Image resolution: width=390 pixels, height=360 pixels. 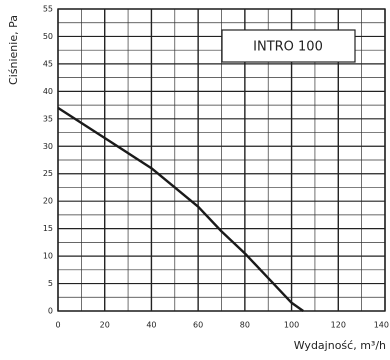 What do you see at coordinates (48, 91) in the screenshot?
I see `y-tick-label: 40` at bounding box center [48, 91].